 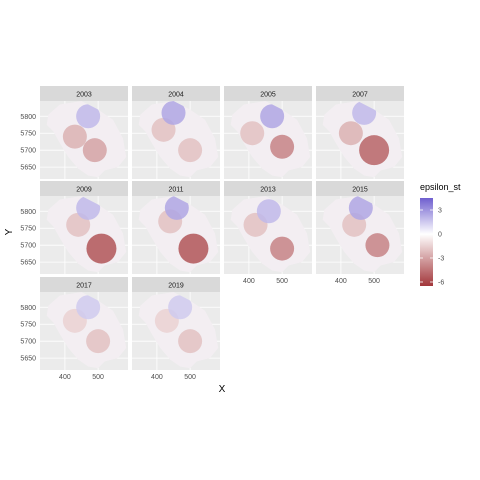 I want to click on facet-strip-label: 2011, so click(x=175, y=190).